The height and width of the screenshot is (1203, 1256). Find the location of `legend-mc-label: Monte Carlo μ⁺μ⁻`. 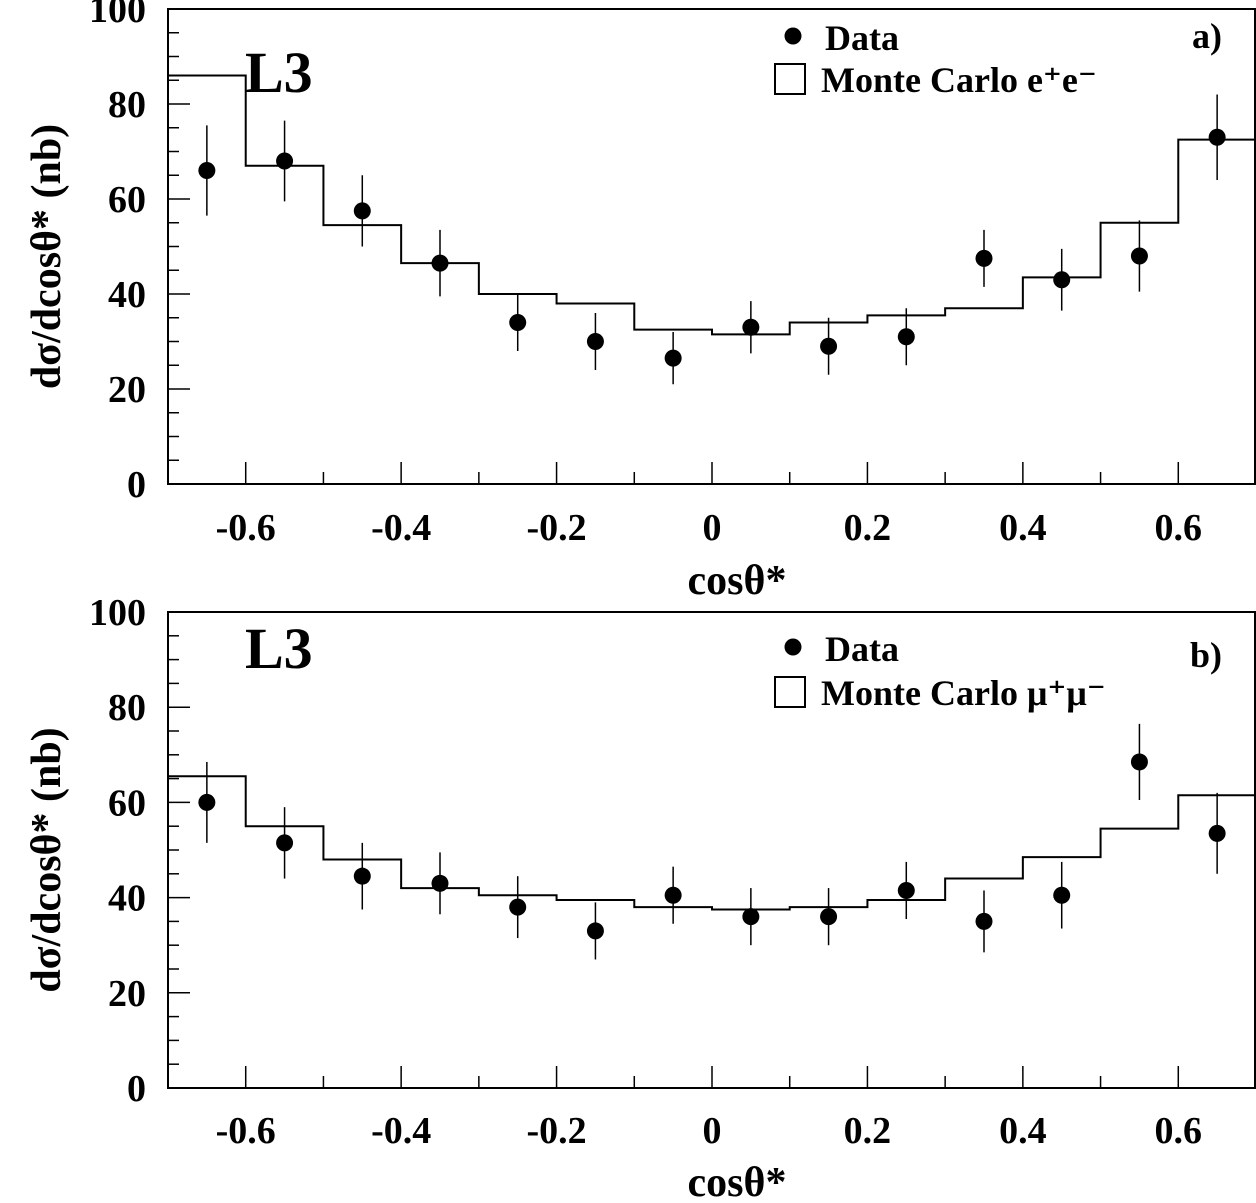

legend-mc-label: Monte Carlo μ⁺μ⁻ is located at coordinates (963, 693).